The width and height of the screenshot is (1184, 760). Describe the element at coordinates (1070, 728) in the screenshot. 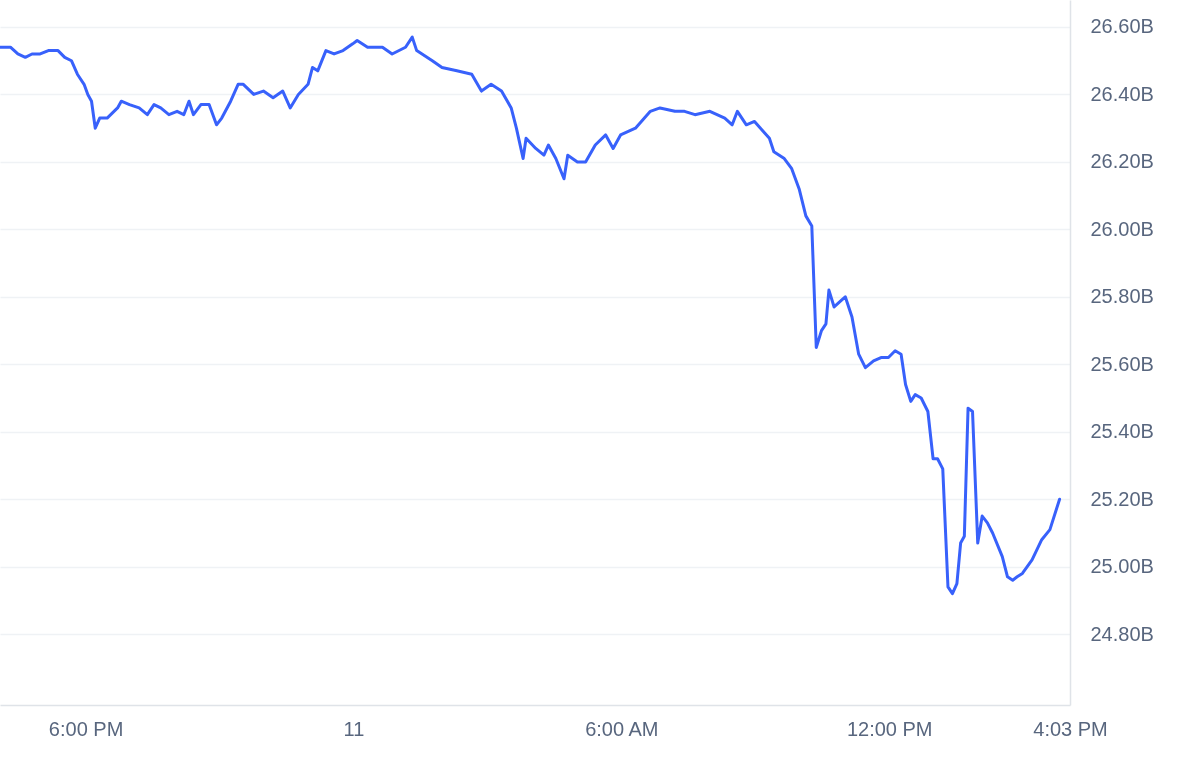

I see `x-tick-label: 4:03 PM` at that location.